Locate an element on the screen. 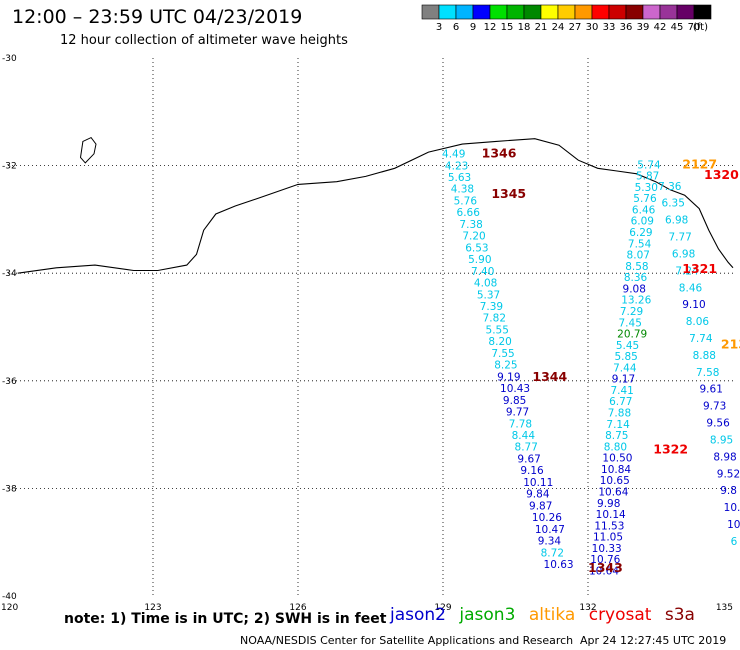  legend-jason3: jason3 is located at coordinates (487, 615).